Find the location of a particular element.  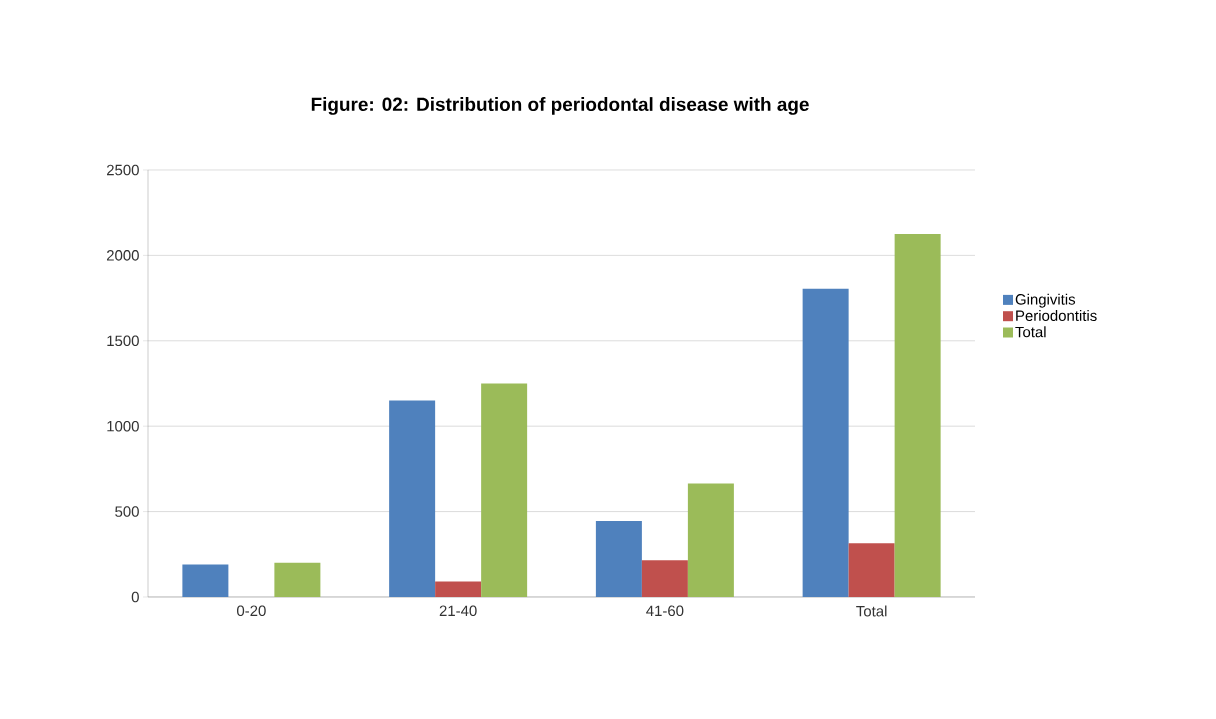

legend-label: Gingivitis is located at coordinates (1045, 300).